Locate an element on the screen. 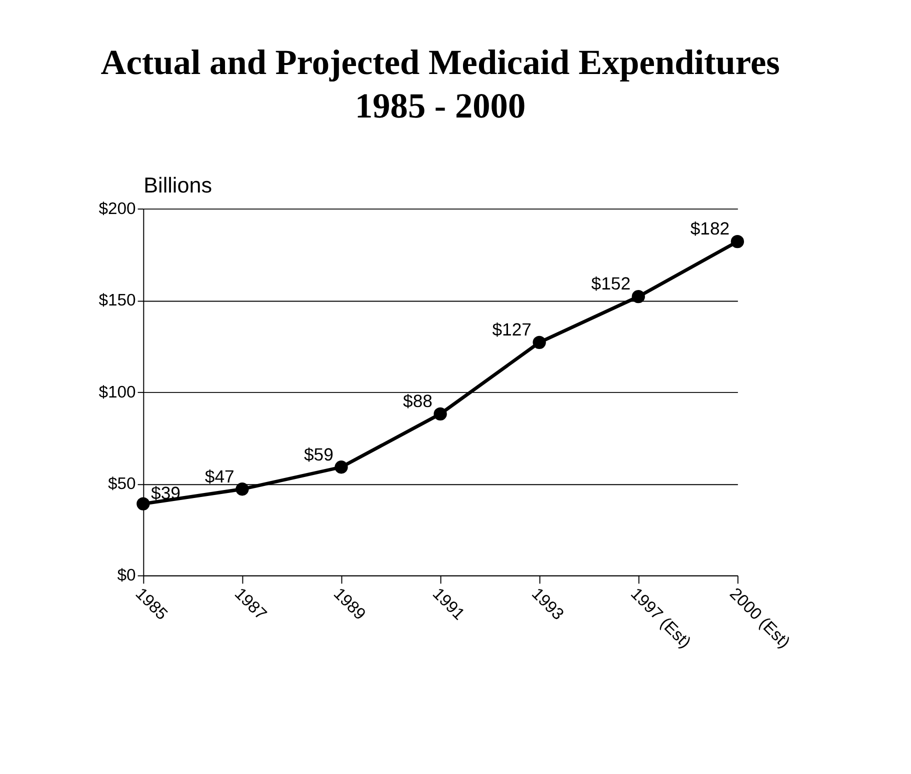 The image size is (911, 774). y-tick-label: $150 is located at coordinates (117, 300).